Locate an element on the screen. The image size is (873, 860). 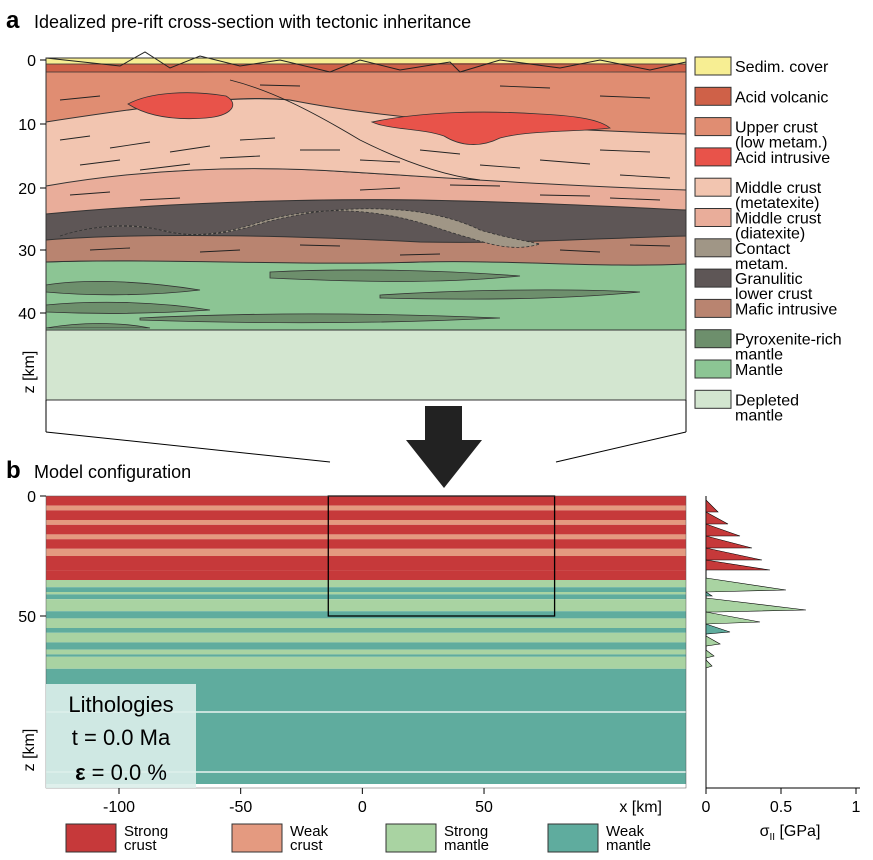
legend-a-label: Contact is located at coordinates (763, 249).